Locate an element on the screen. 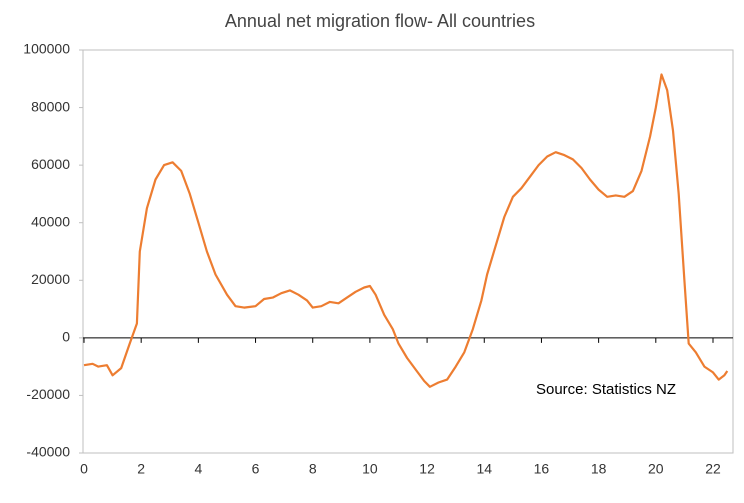 Image resolution: width=744 pixels, height=503 pixels. annotation: Source: Statistics NZ is located at coordinates (606, 389).